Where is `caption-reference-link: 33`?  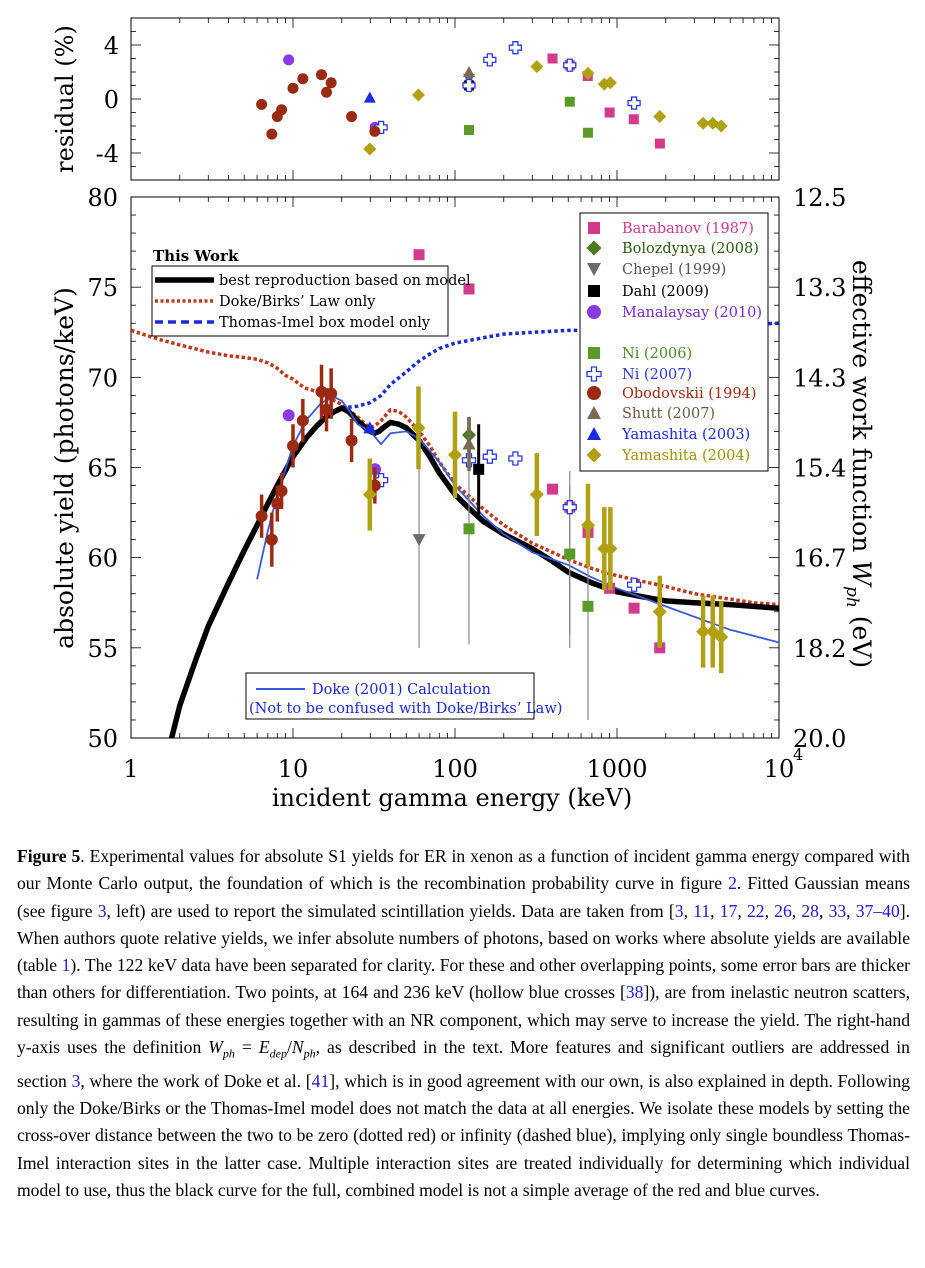 caption-reference-link: 33 is located at coordinates (837, 910).